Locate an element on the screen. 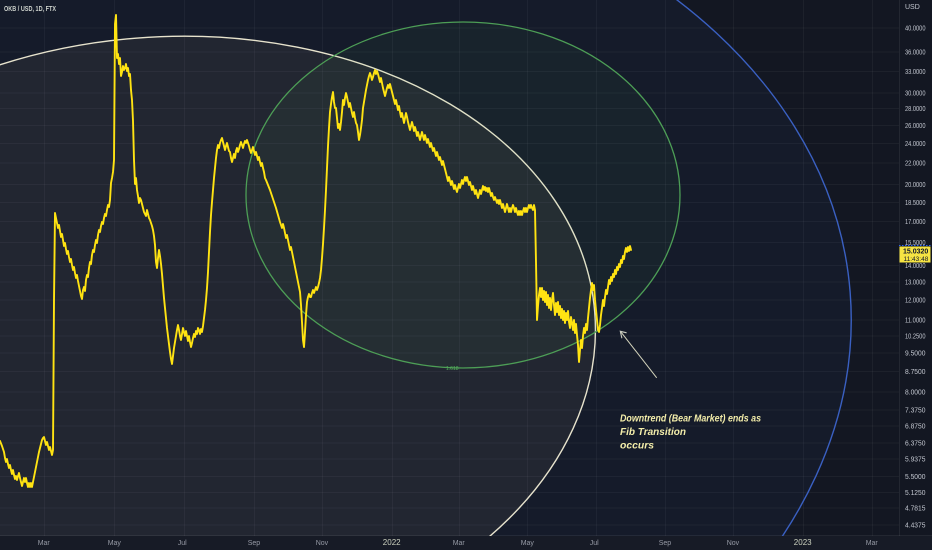  svg-text: 15.0320 is located at coordinates (915, 252).